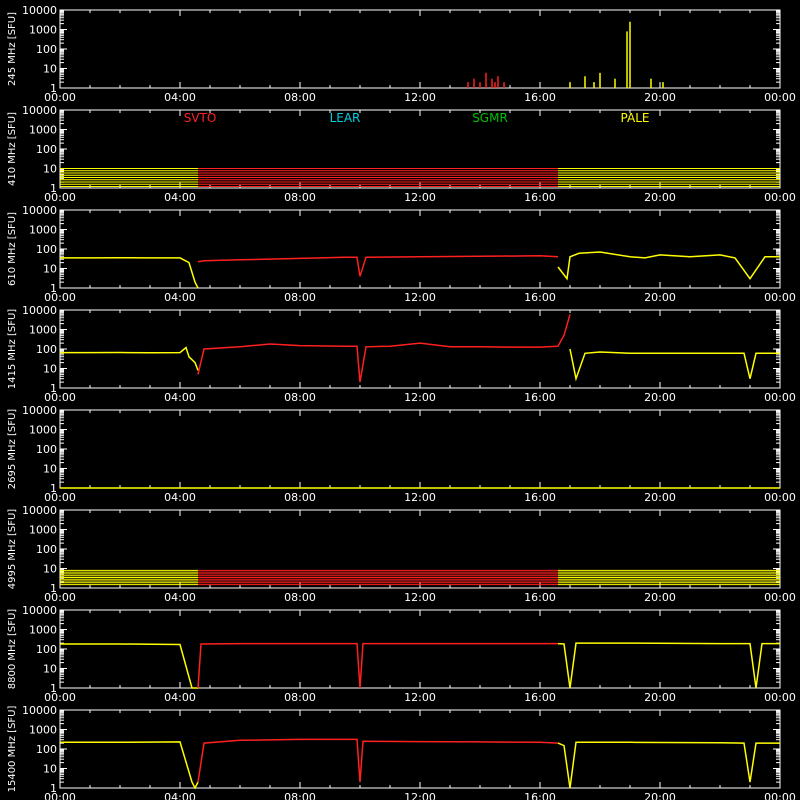 This screenshot has height=800, width=800. What do you see at coordinates (12, 149) in the screenshot?
I see `y-axis-label: 410 MHz [SFU]` at bounding box center [12, 149].